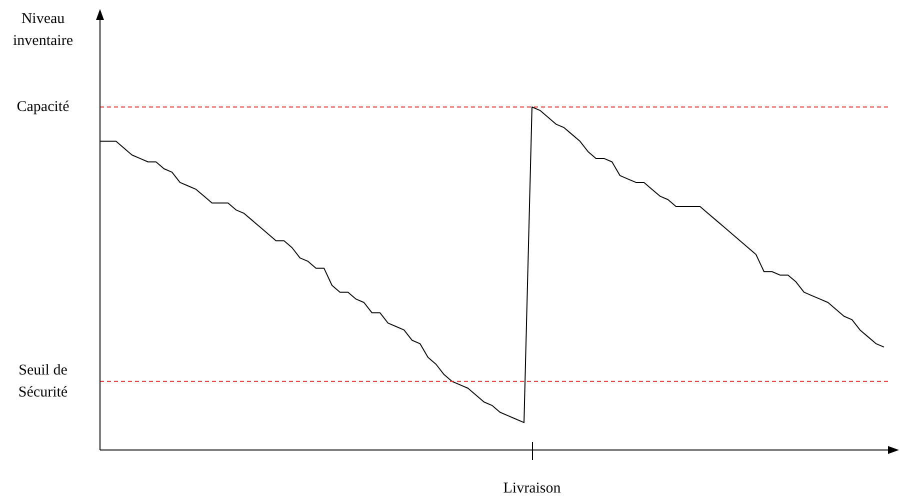 The image size is (901, 498). What do you see at coordinates (43, 29) in the screenshot?
I see `y-axis-title: Niveau inventaire` at bounding box center [43, 29].